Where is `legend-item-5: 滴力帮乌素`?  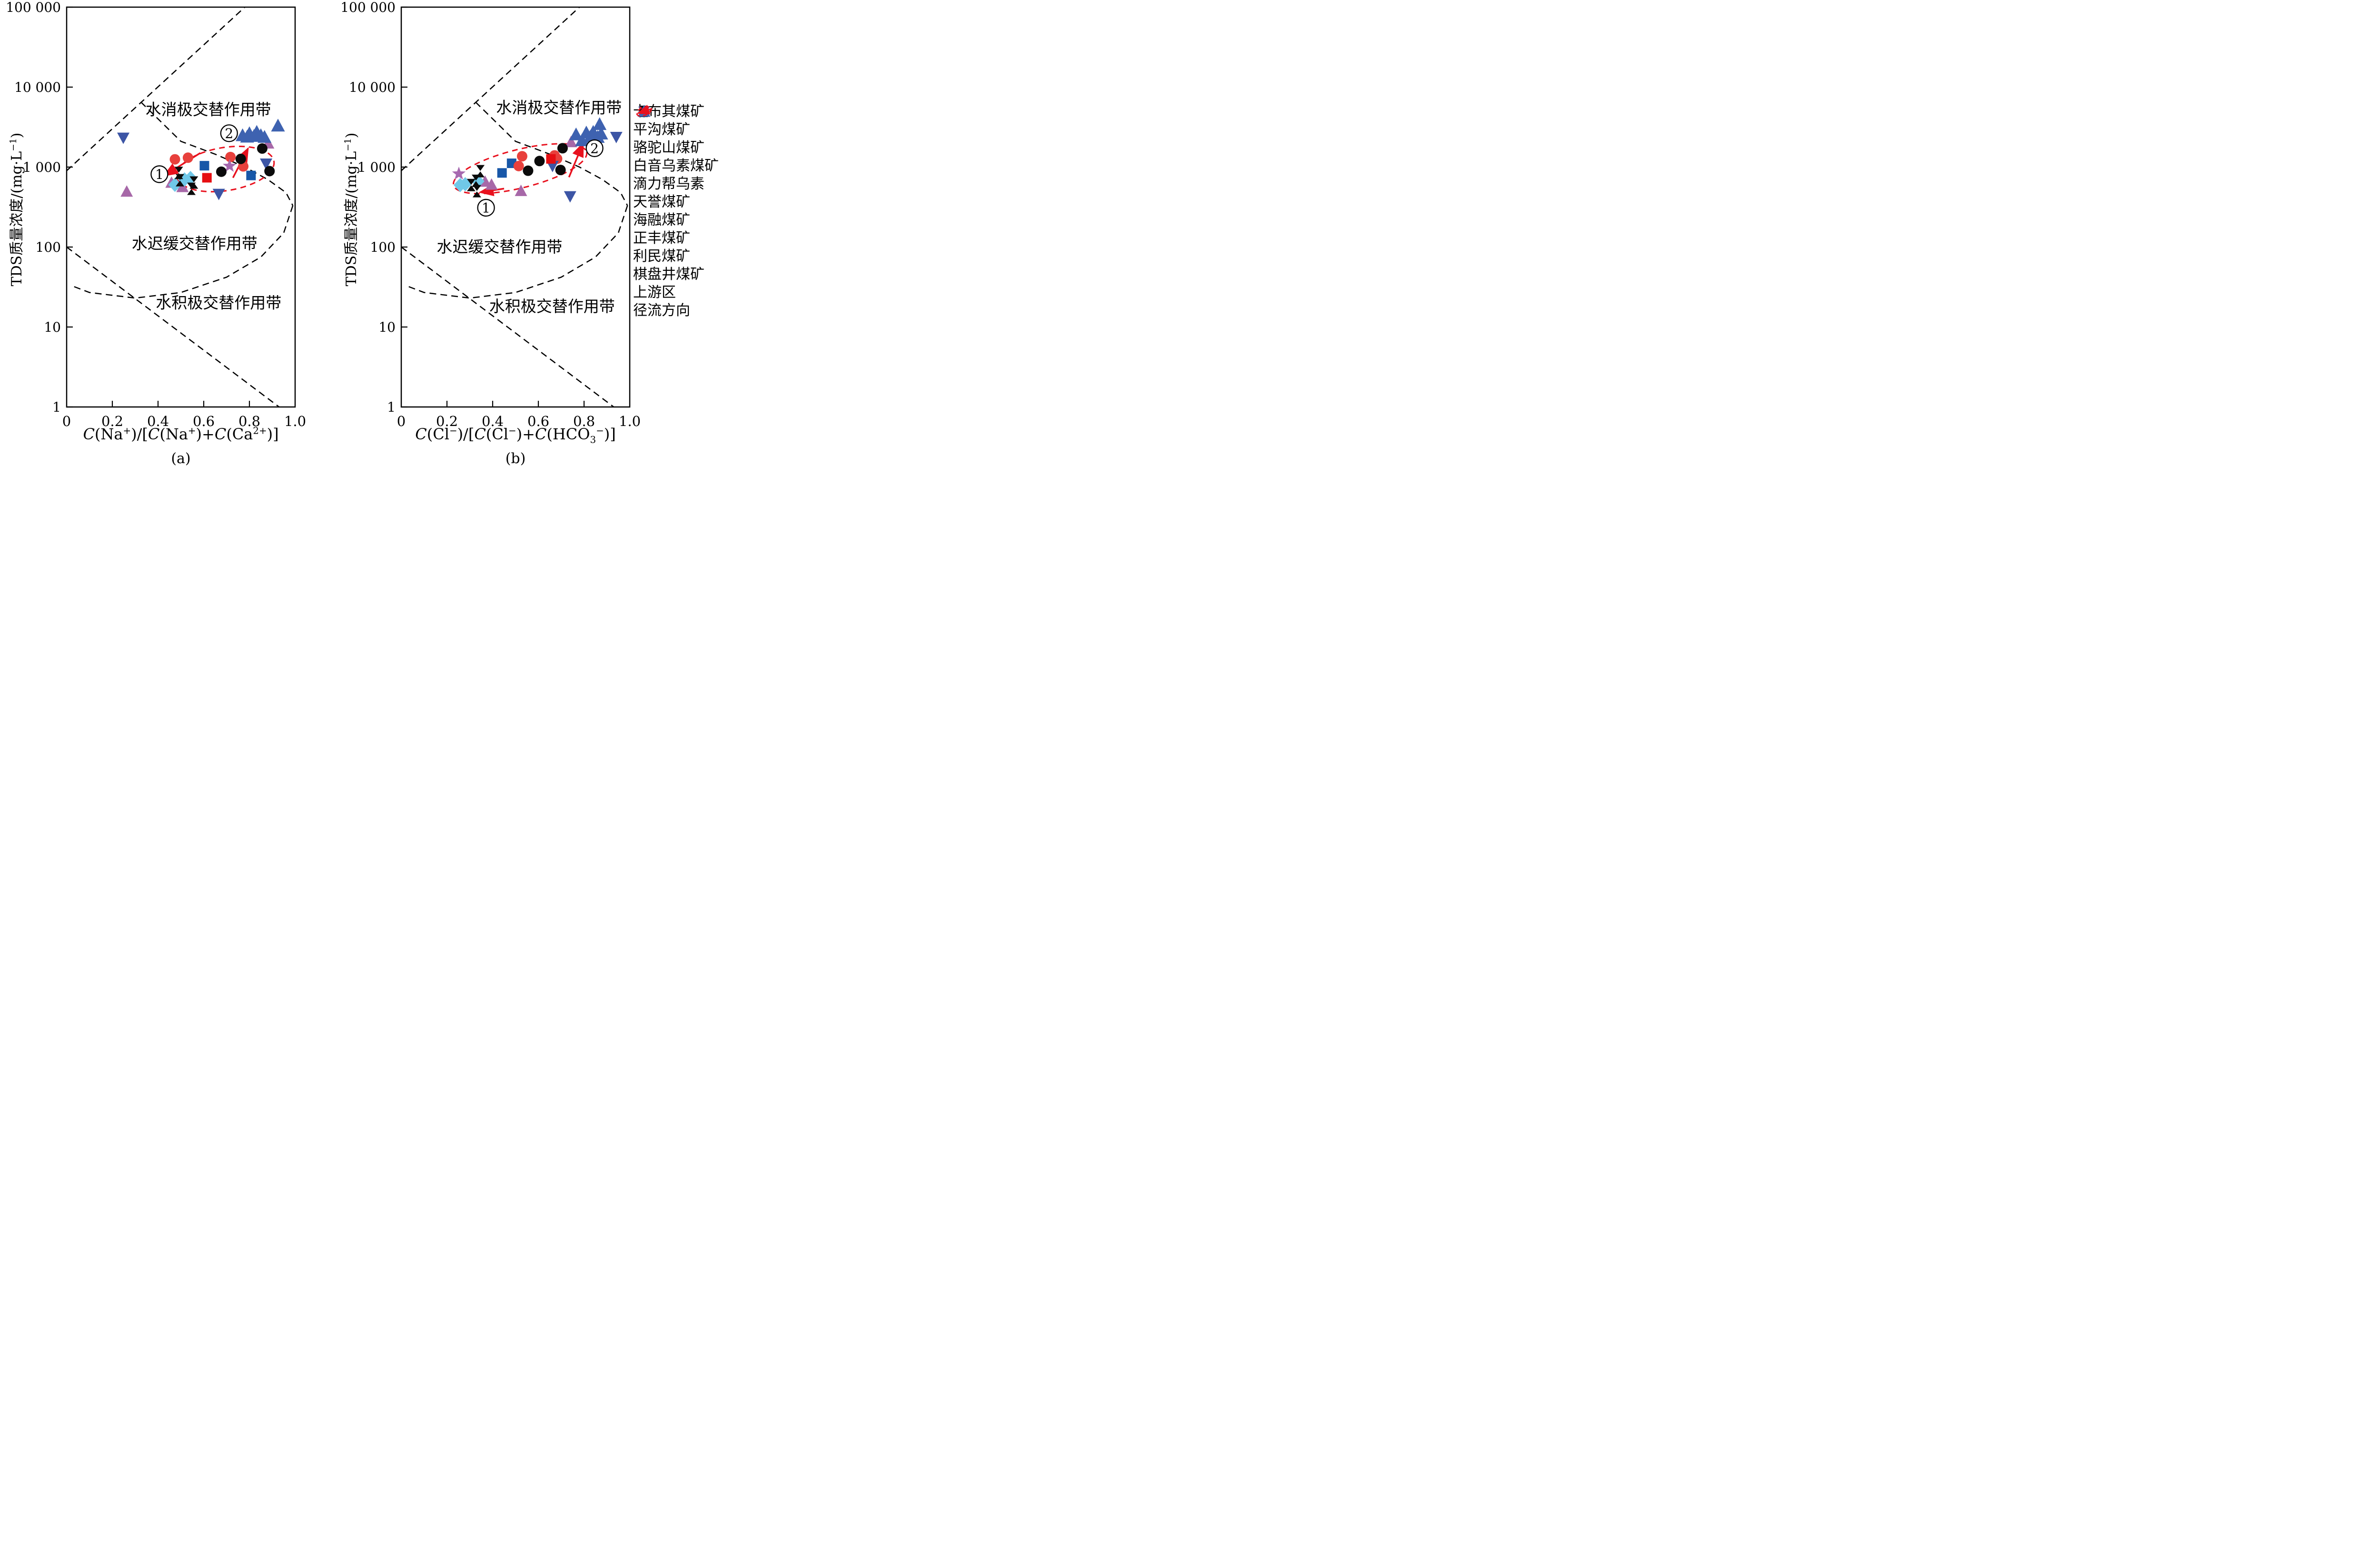
legend-item-5: 滴力帮乌素 is located at coordinates (676, 149).